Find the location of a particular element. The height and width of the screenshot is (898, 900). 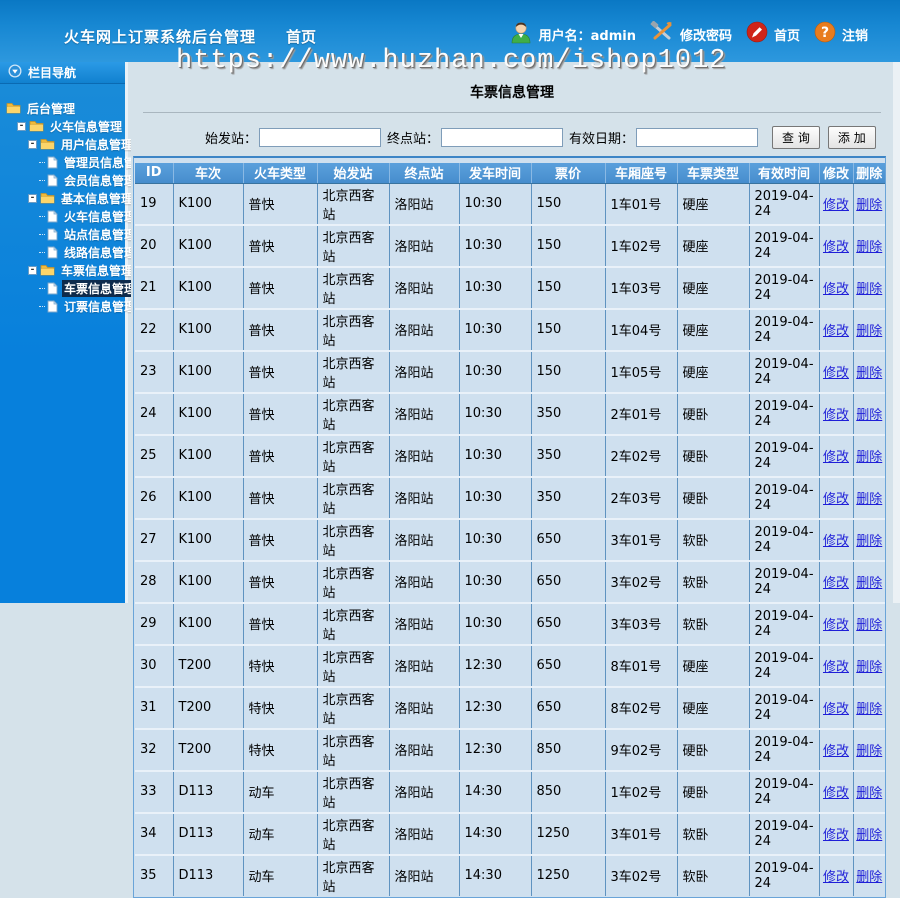

sidebar-item-10: 车票信息管理 is located at coordinates (69, 288).